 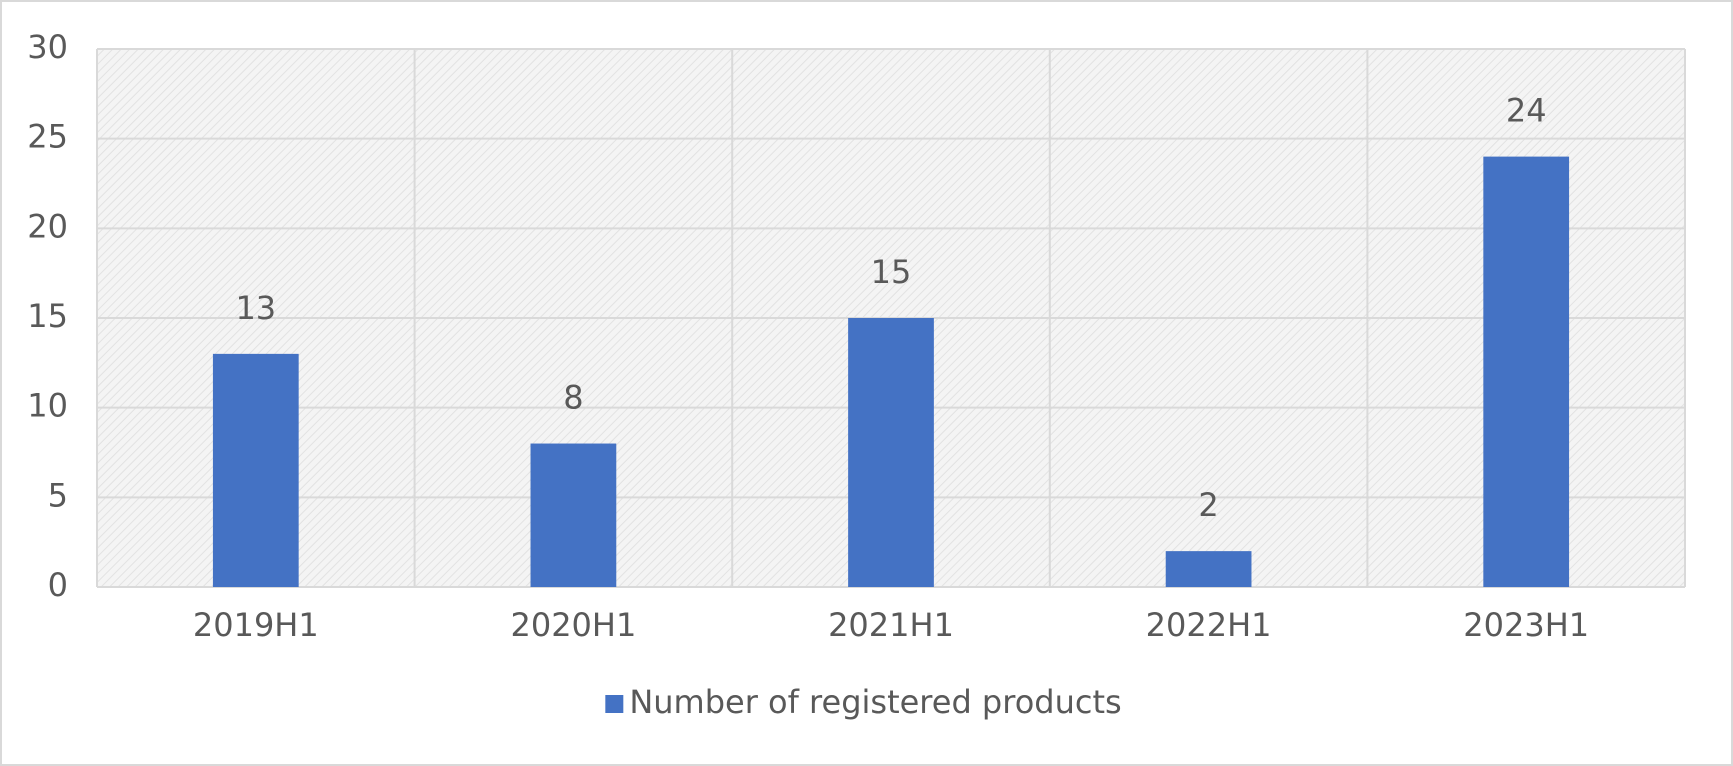 I want to click on y-tick-label: 15, so click(x=47, y=316).